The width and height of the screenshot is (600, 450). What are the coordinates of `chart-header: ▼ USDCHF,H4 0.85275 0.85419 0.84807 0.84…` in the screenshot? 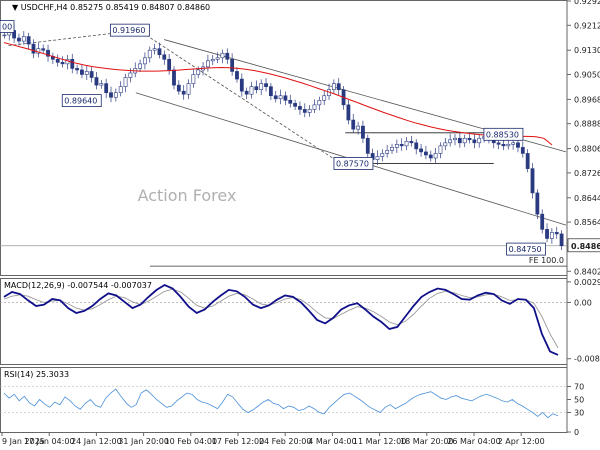 It's located at (111, 7).